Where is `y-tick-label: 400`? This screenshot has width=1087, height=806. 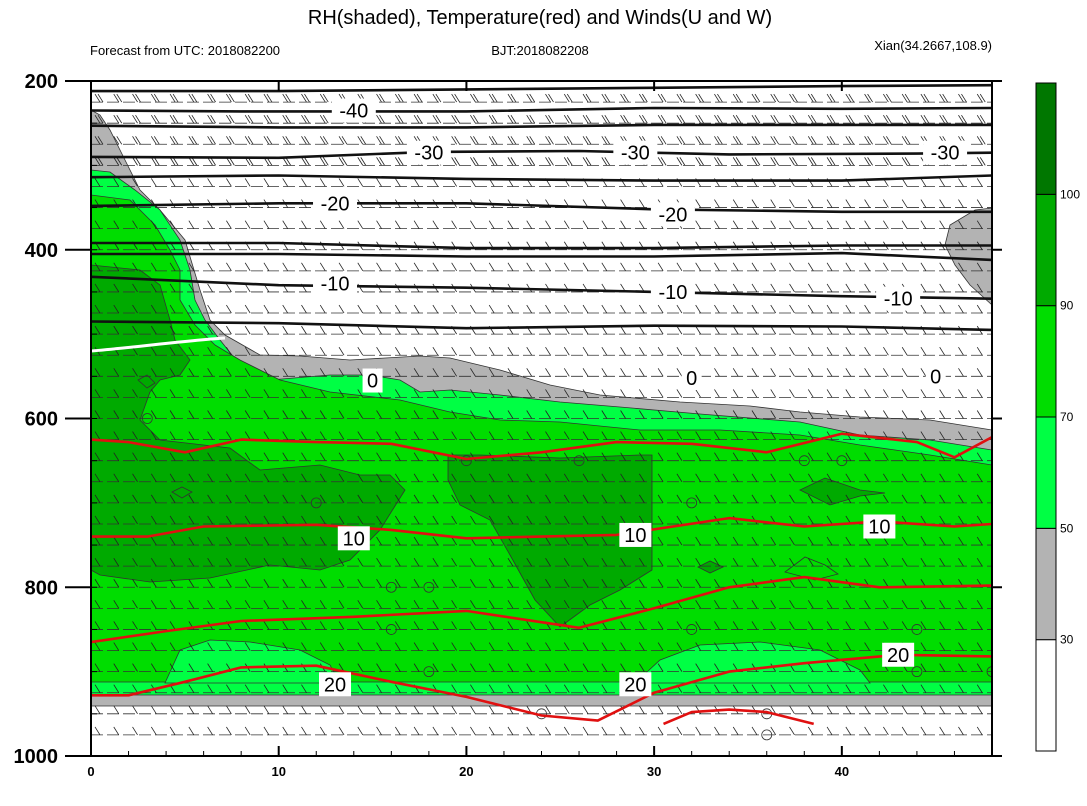 y-tick-label: 400 is located at coordinates (41, 251).